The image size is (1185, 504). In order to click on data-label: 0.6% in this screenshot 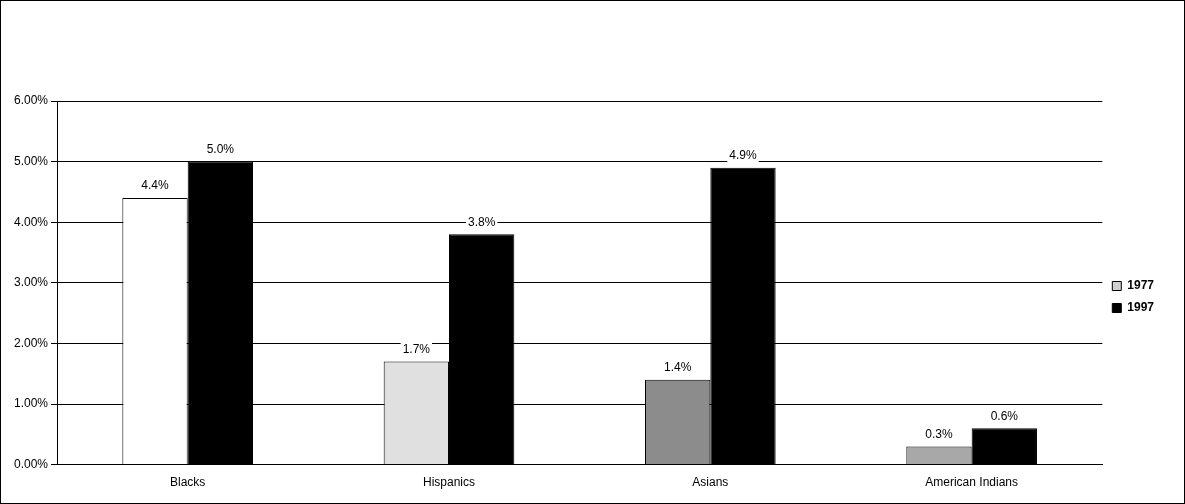, I will do `click(1004, 415)`.